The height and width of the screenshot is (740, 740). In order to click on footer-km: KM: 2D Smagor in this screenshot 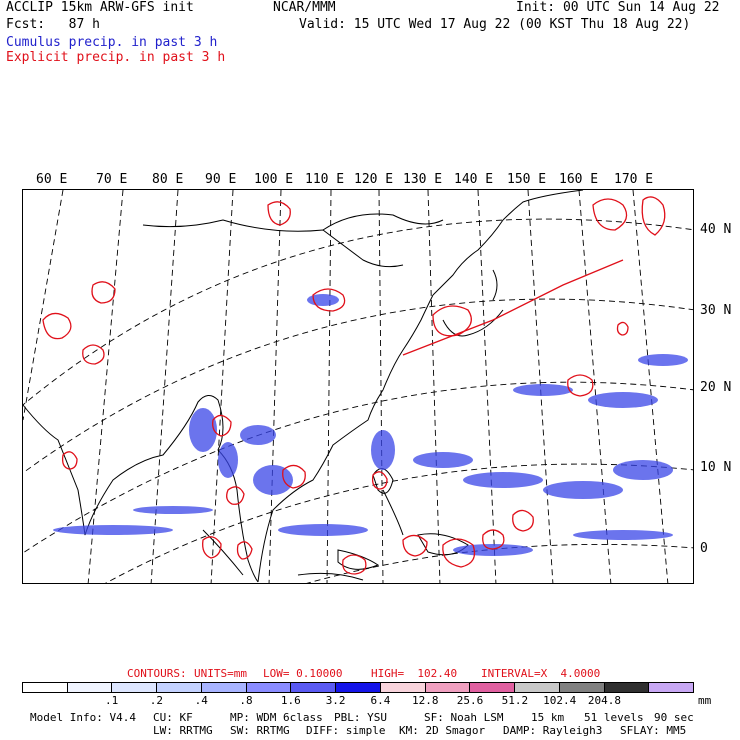, I will do `click(442, 730)`.